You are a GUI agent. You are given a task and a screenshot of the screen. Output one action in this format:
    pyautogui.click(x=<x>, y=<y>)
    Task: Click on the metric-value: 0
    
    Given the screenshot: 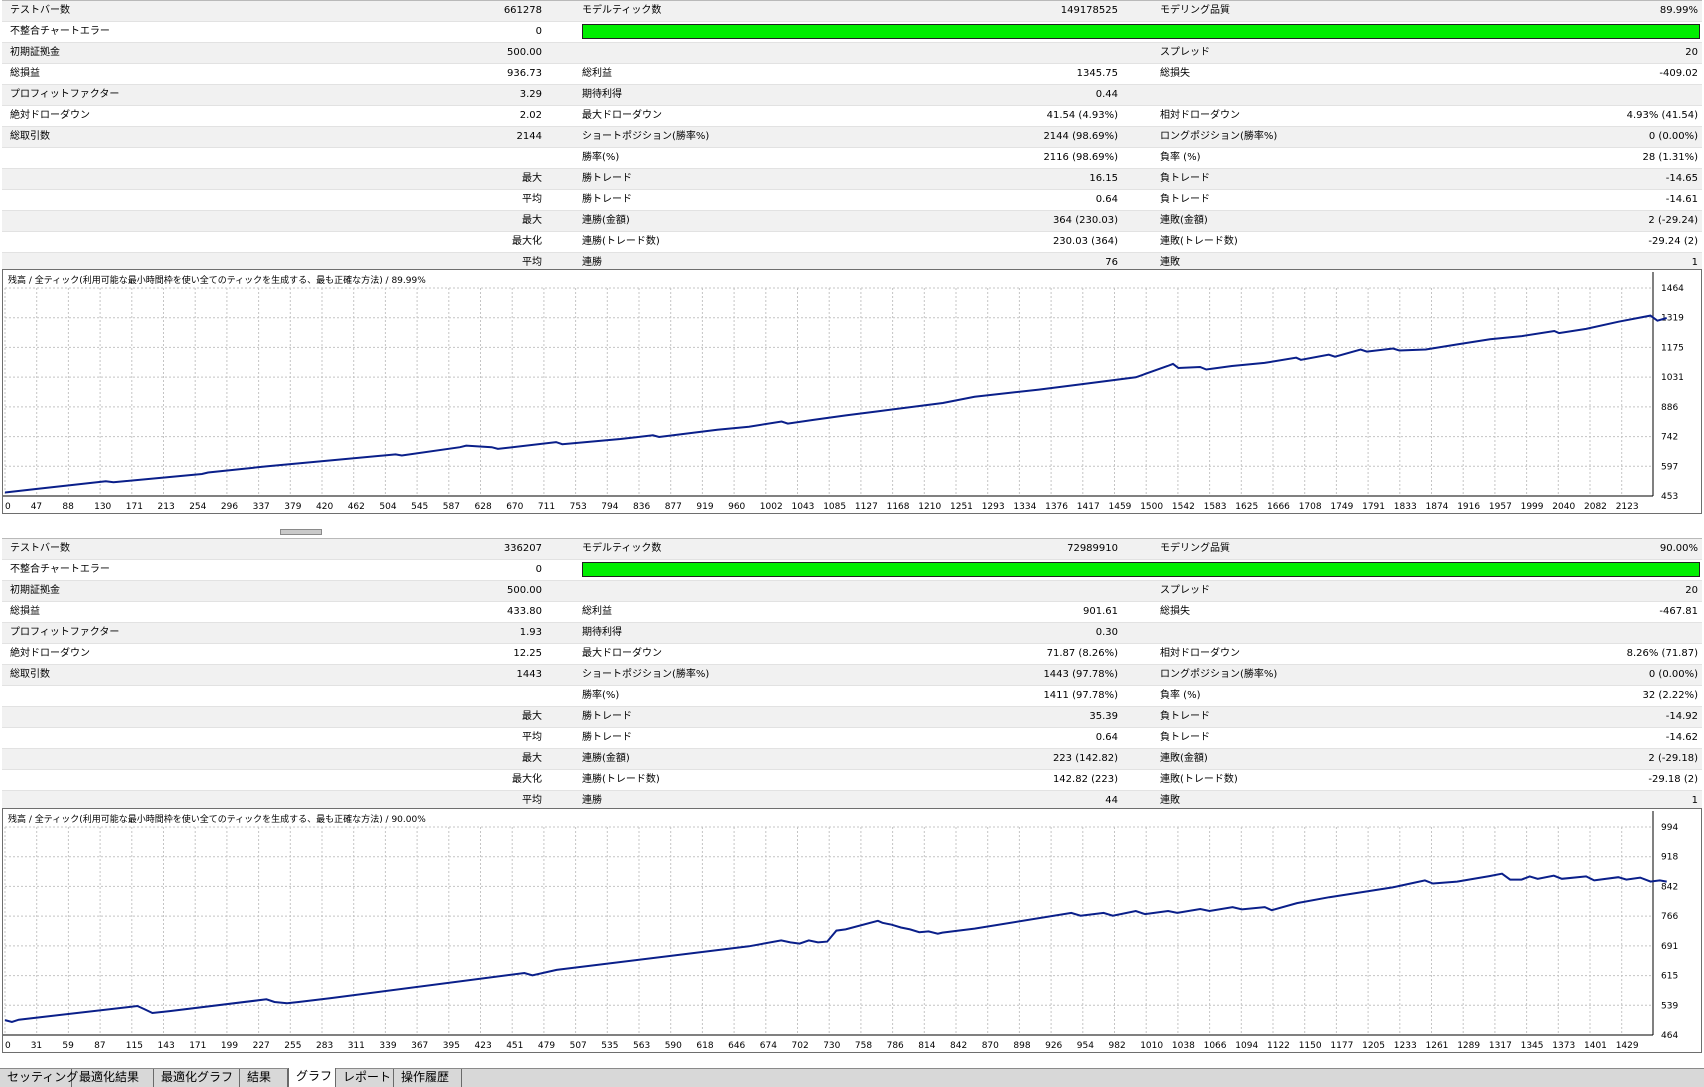 What is the action you would take?
    pyautogui.click(x=538, y=31)
    